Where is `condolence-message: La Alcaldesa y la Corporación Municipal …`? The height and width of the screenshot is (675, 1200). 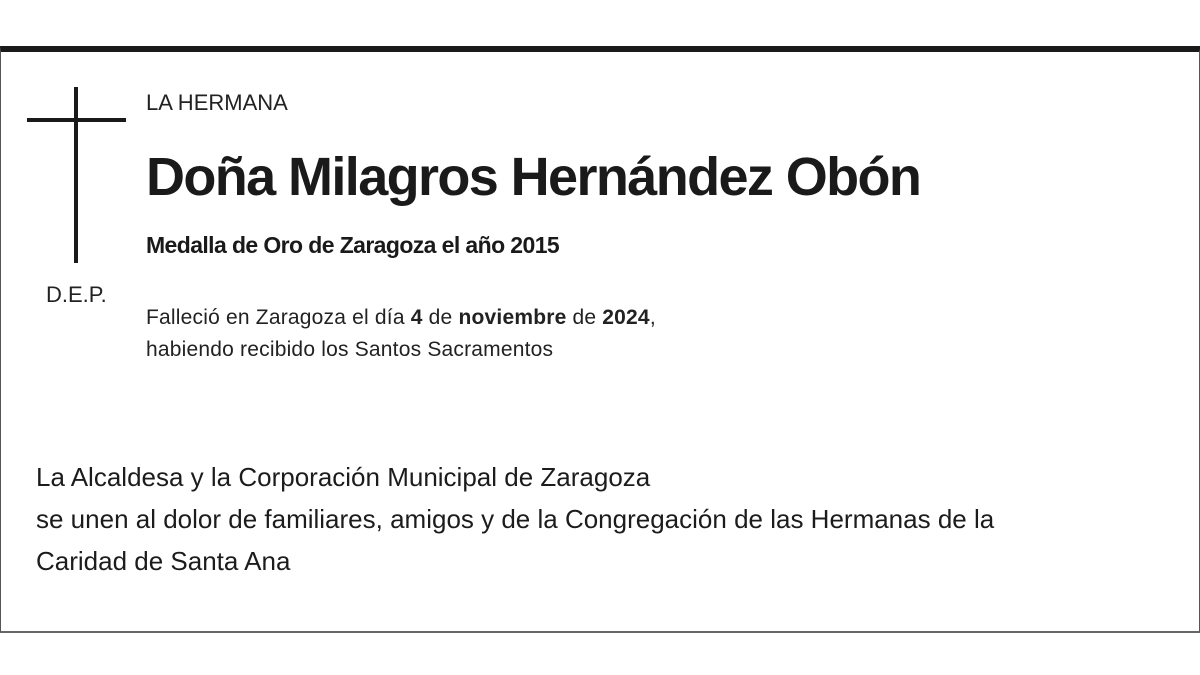 condolence-message: La Alcaldesa y la Corporación Municipal … is located at coordinates (515, 519).